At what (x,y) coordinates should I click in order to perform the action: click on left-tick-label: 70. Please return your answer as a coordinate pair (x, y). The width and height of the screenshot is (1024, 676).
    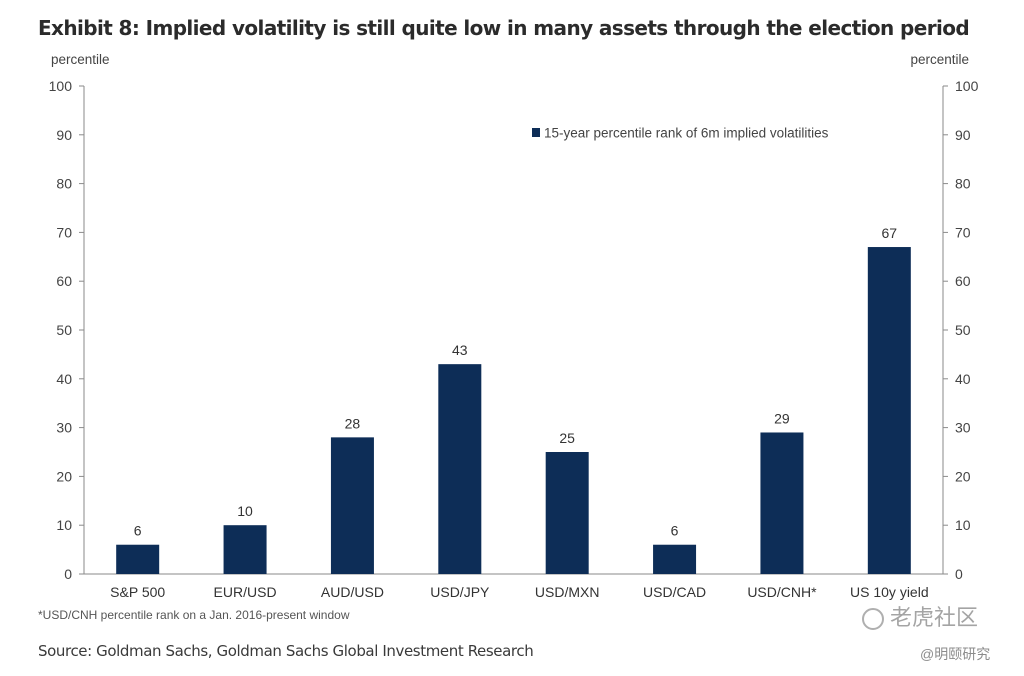
    Looking at the image, I should click on (64, 232).